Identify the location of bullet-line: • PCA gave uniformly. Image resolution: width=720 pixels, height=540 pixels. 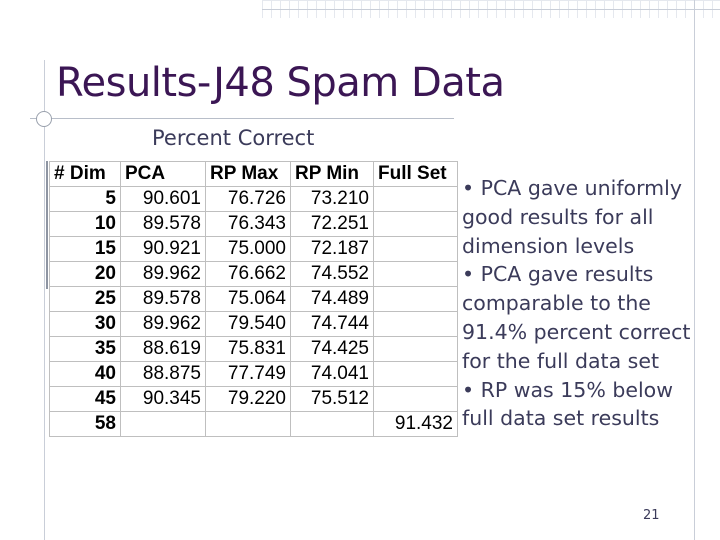
(572, 188).